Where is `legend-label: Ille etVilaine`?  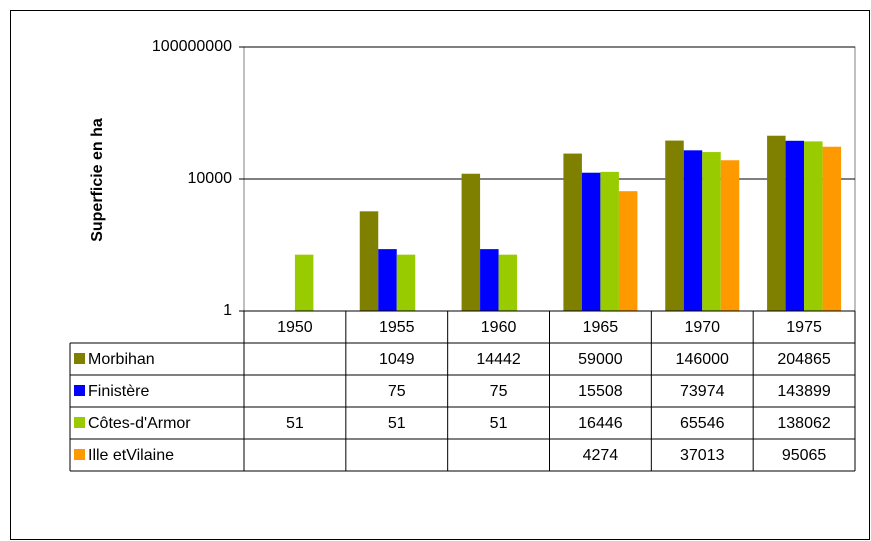
legend-label: Ille etVilaine is located at coordinates (131, 455).